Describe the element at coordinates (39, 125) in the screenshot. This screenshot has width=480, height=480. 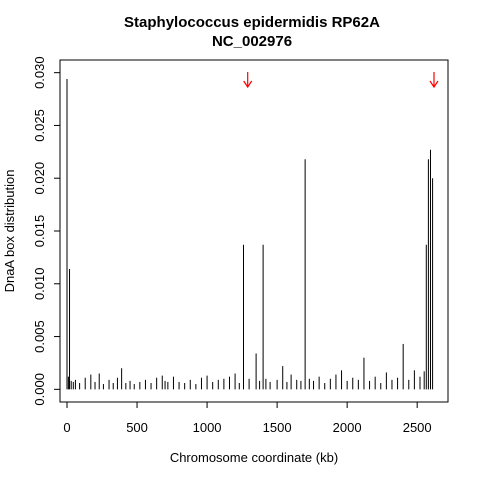
I see `y-tick-label: 0.025` at that location.